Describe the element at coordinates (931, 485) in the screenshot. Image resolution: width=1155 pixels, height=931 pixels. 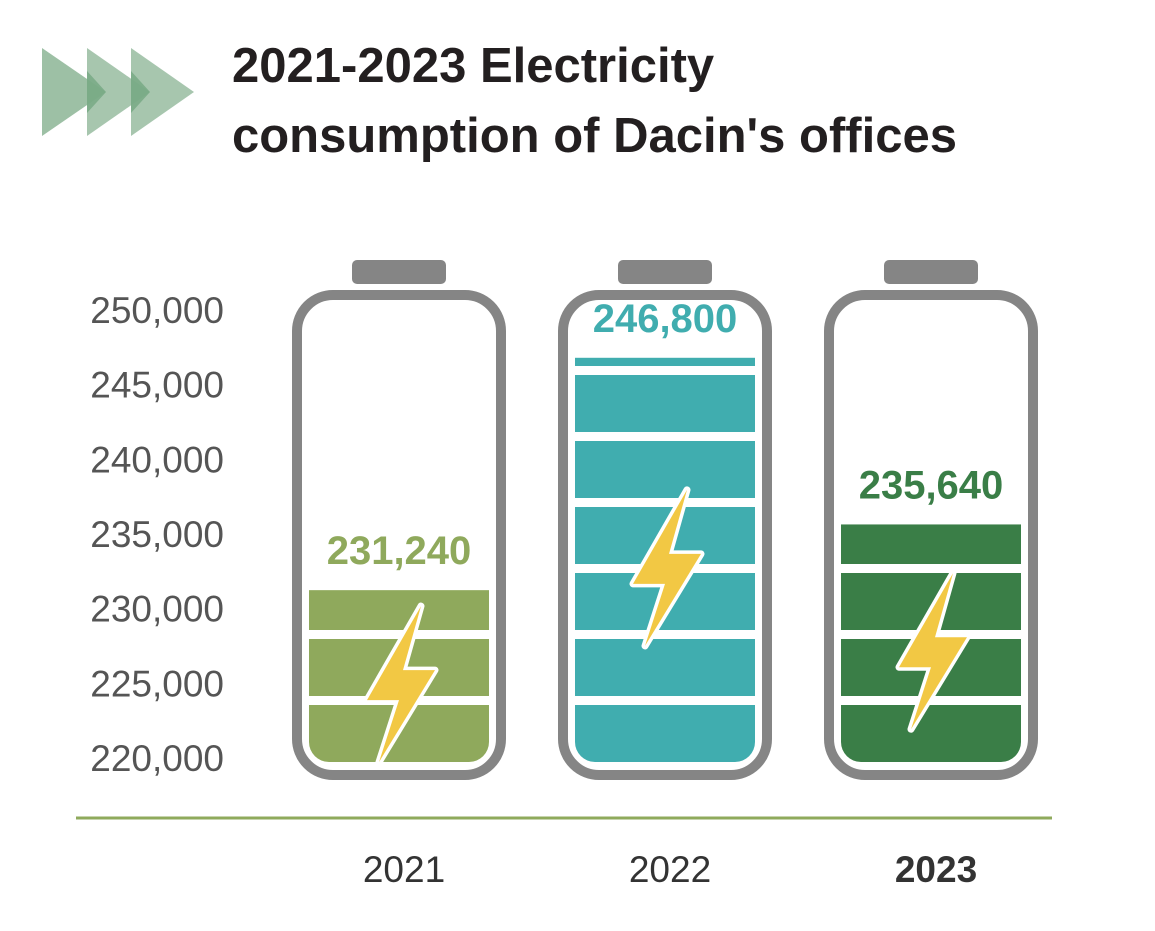
I see `value-label: 235,640` at that location.